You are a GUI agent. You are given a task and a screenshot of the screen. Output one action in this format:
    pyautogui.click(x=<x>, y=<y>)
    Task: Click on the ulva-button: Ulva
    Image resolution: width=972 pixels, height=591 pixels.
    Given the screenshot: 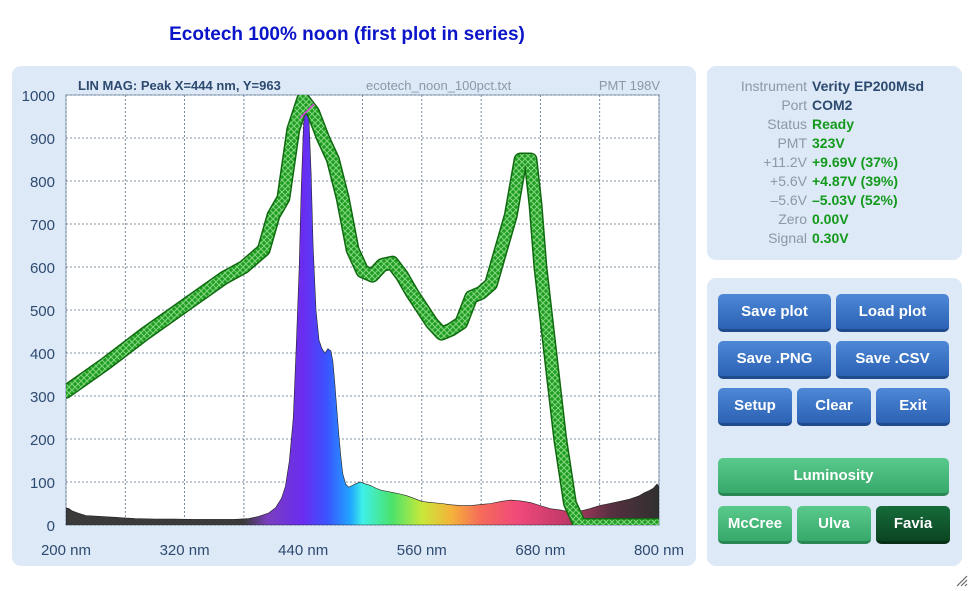 What is the action you would take?
    pyautogui.click(x=834, y=525)
    